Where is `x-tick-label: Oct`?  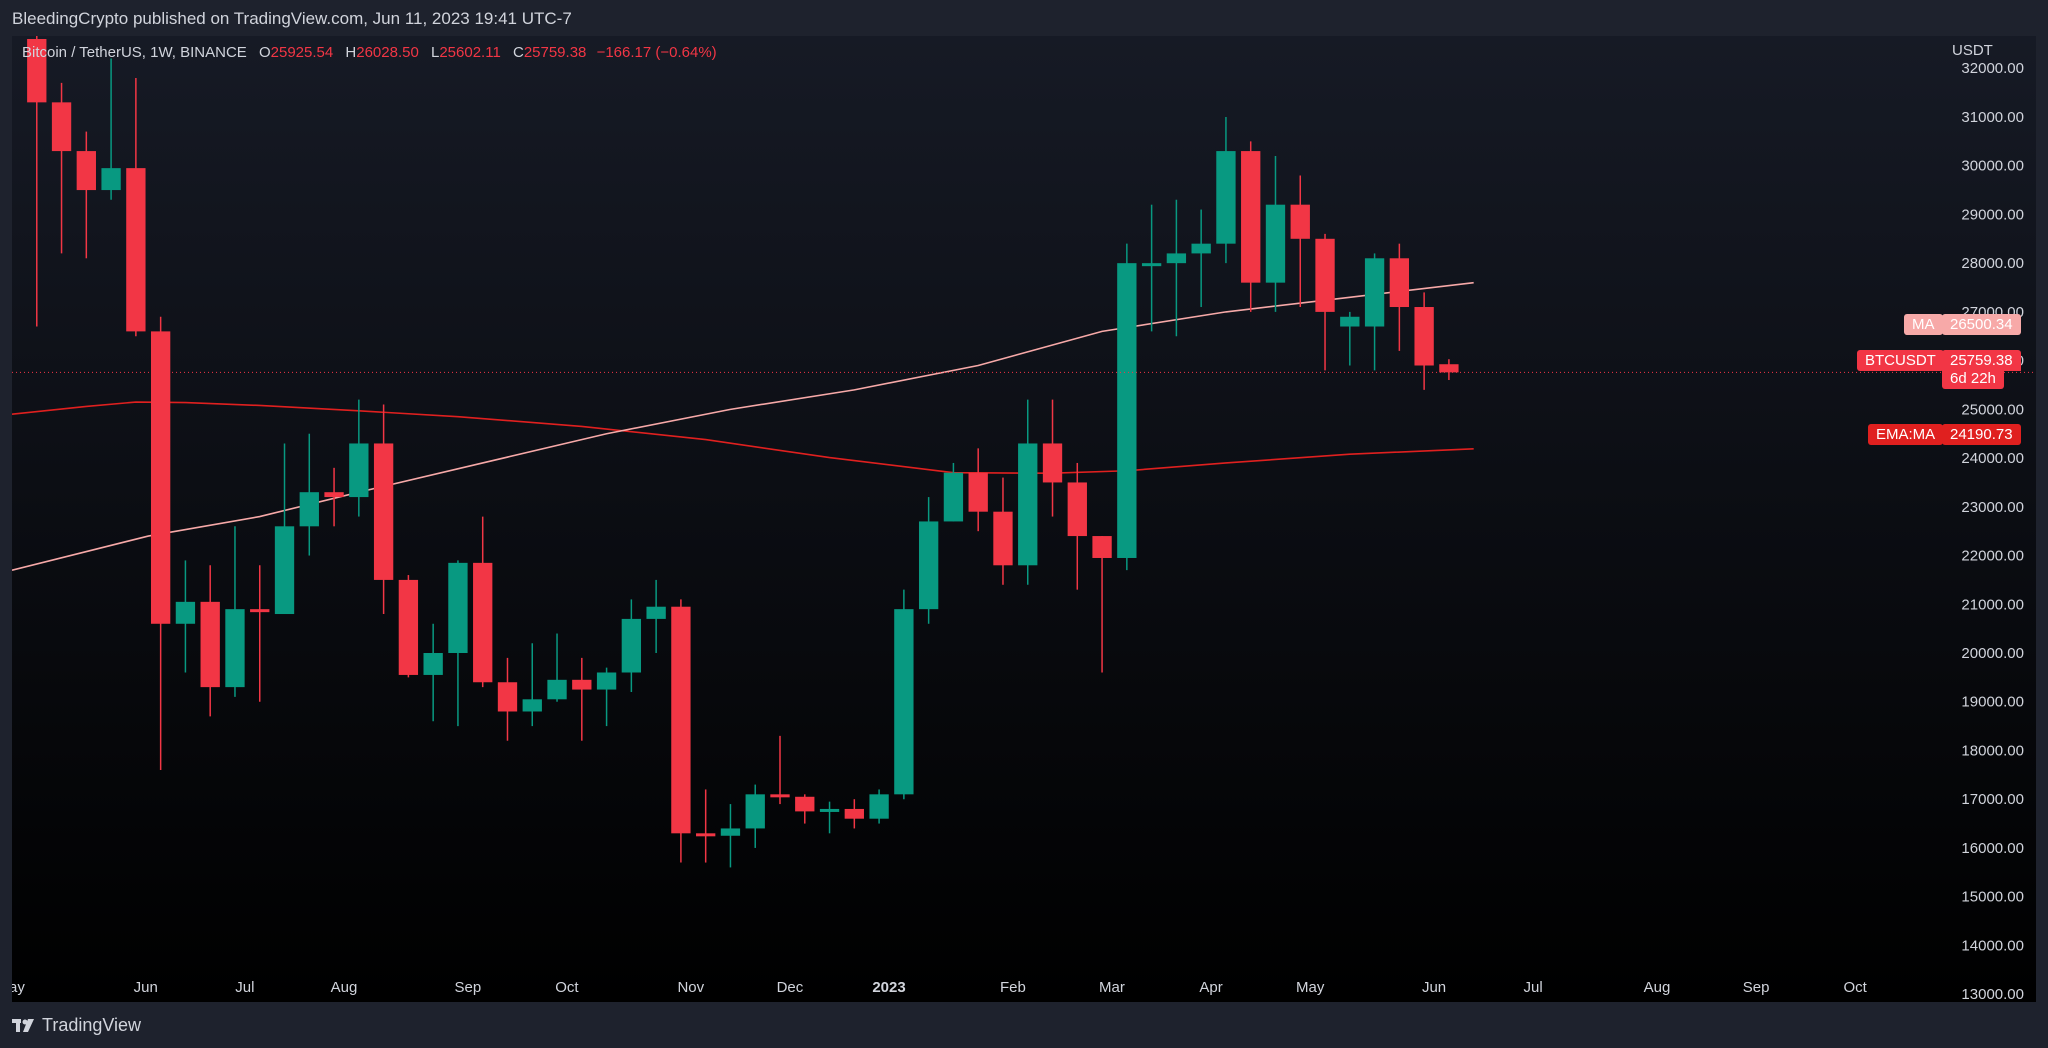 x-tick-label: Oct is located at coordinates (567, 987).